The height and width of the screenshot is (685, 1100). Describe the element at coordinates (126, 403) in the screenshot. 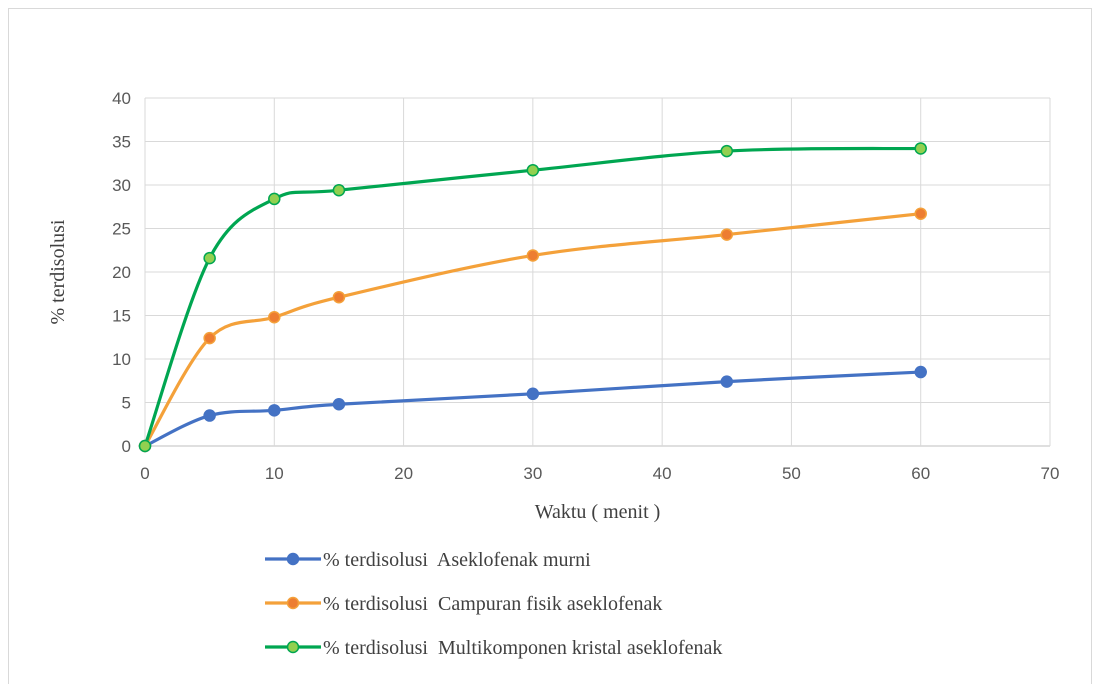

I see `y-tick-label: 5` at that location.